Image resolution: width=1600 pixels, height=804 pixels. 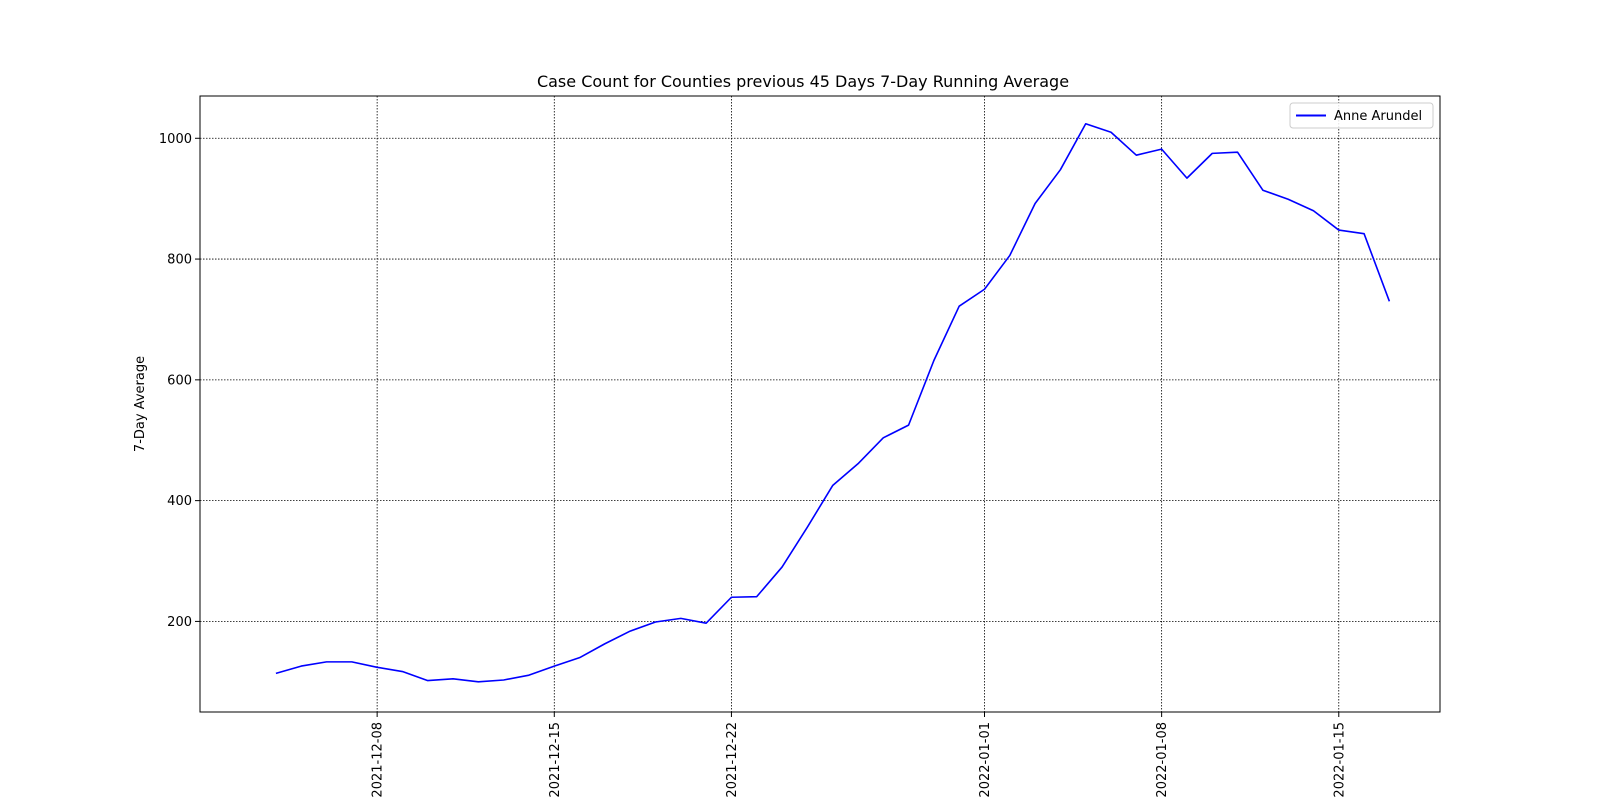 What do you see at coordinates (175, 139) in the screenshot?
I see `y-tick-label: 1000` at bounding box center [175, 139].